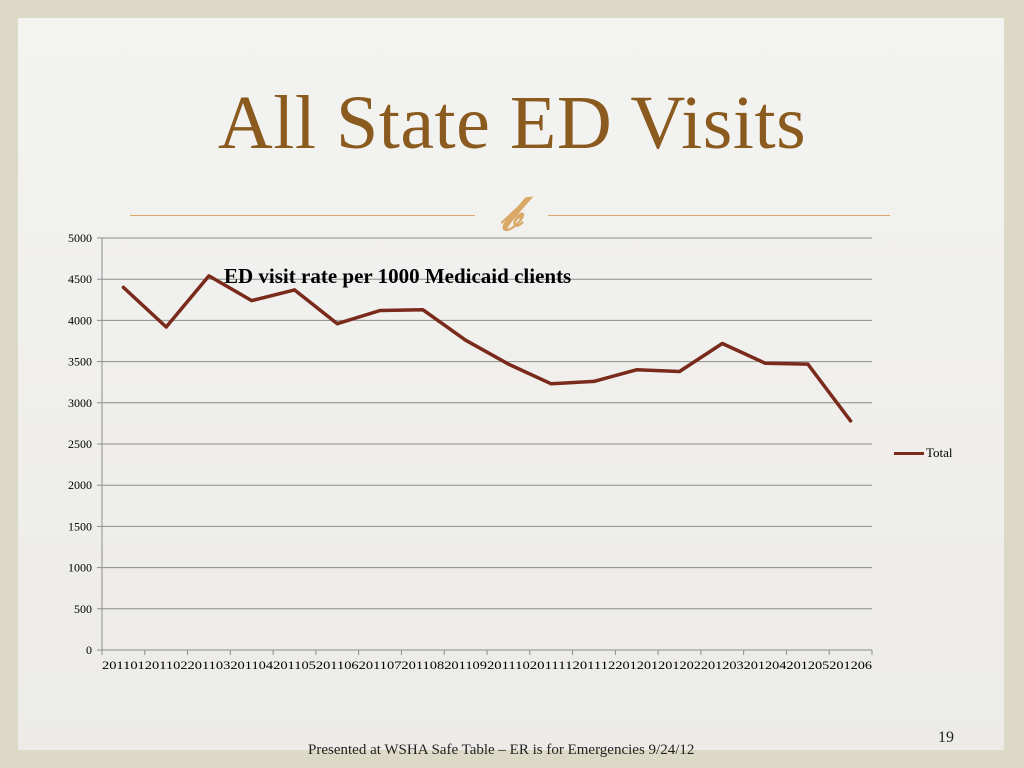 This screenshot has width=1024, height=768. Describe the element at coordinates (679, 665) in the screenshot. I see `x-tick-label-201202: 201202` at that location.